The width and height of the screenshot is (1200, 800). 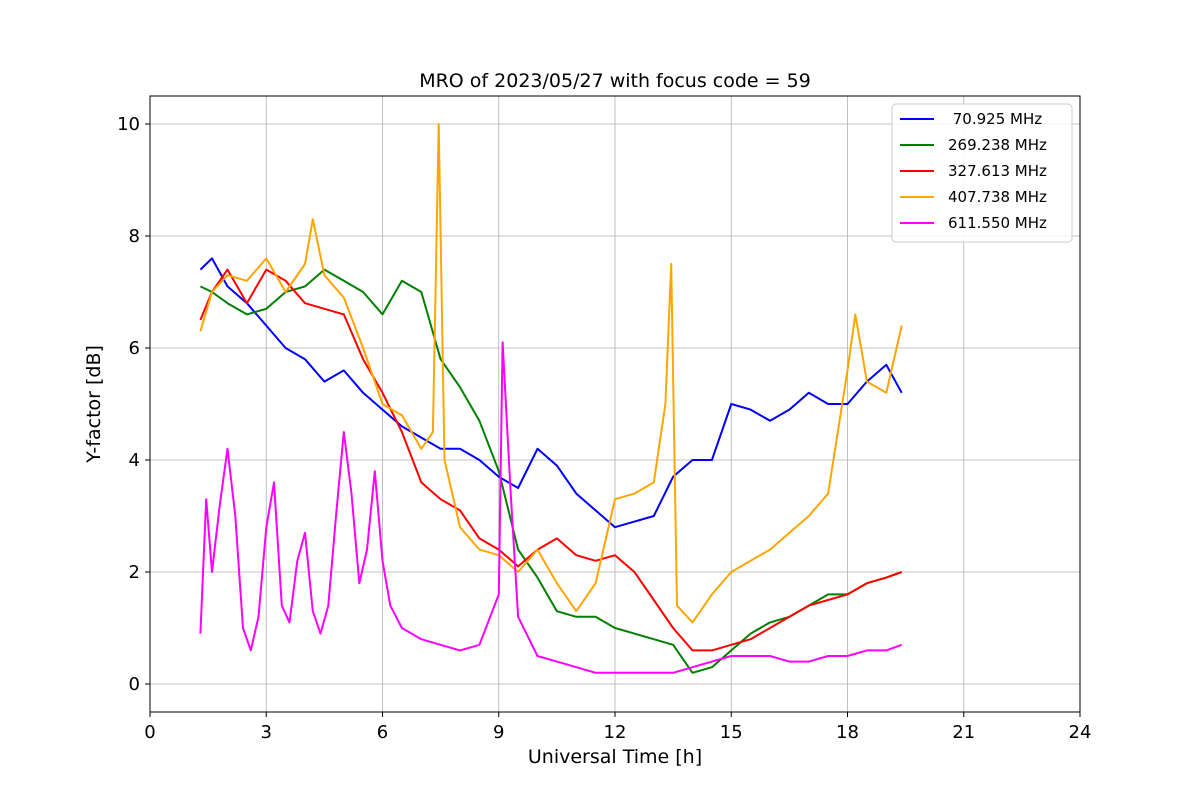 I want to click on x-tick-label: 21, so click(x=963, y=732).